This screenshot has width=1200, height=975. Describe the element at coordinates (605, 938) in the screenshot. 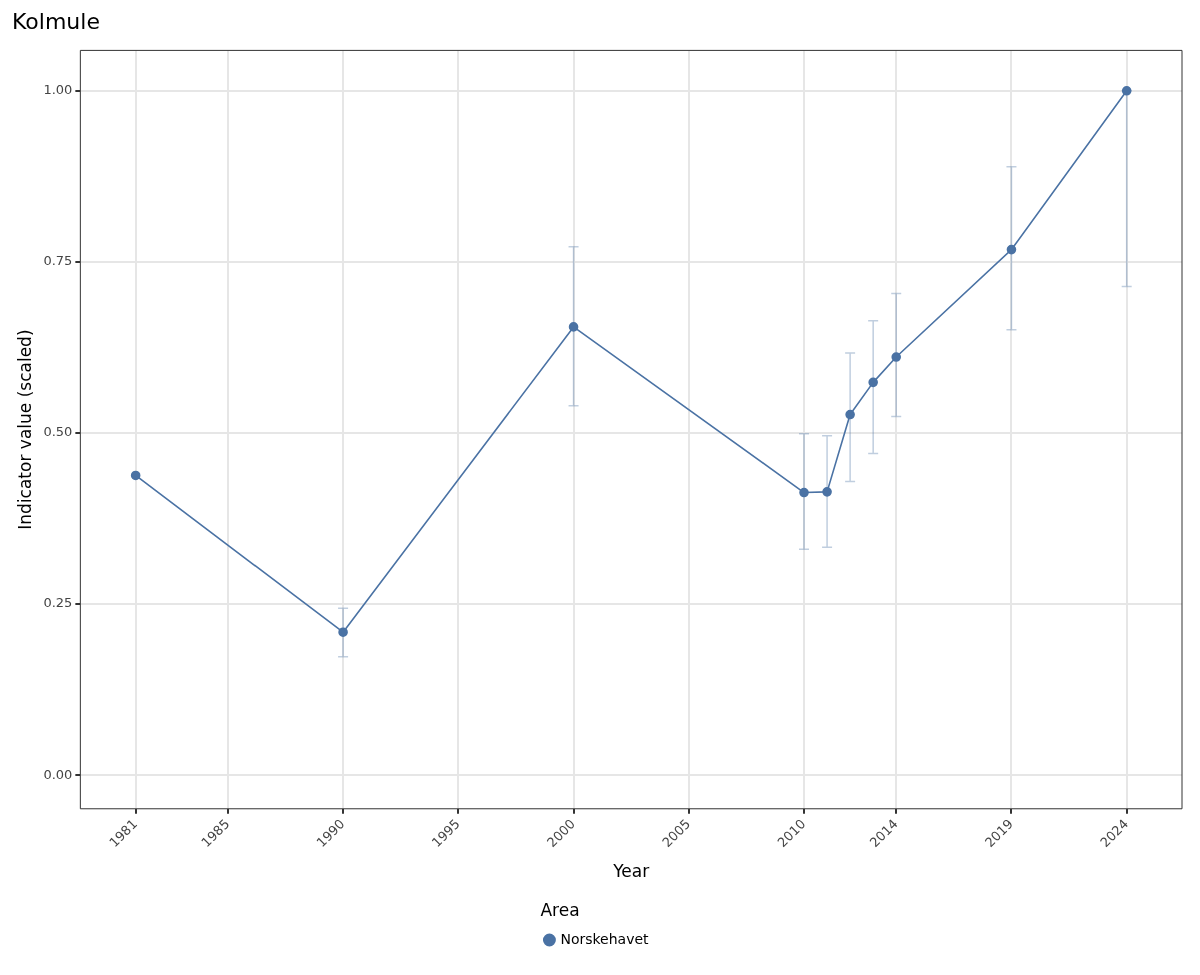

I see `legend-label: Norskehavet` at that location.